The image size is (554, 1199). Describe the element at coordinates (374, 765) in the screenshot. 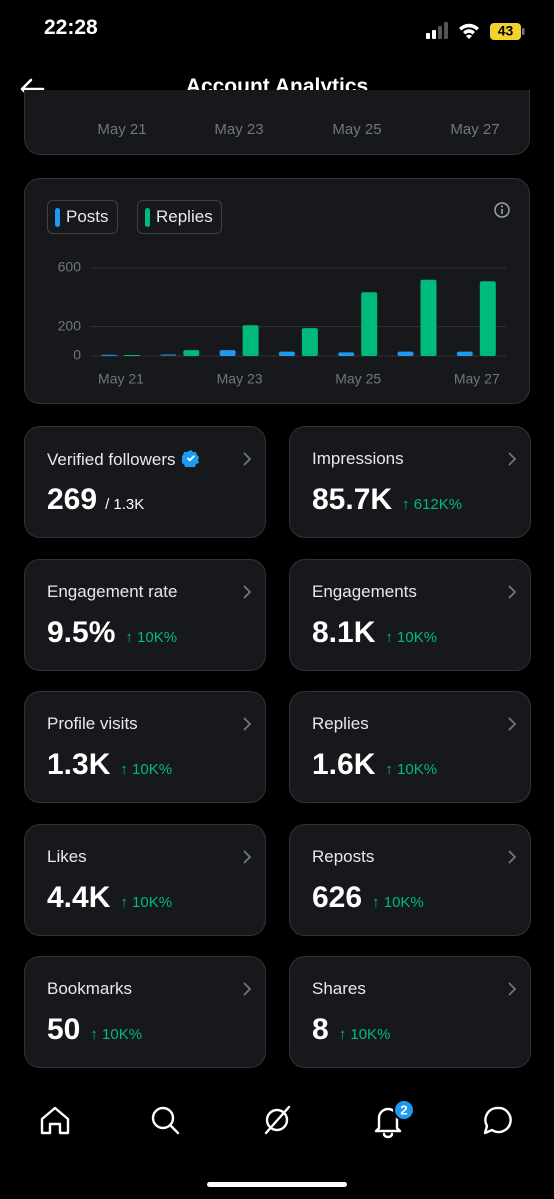

I see `metric-value: 1.6K ↑ 10K%` at that location.